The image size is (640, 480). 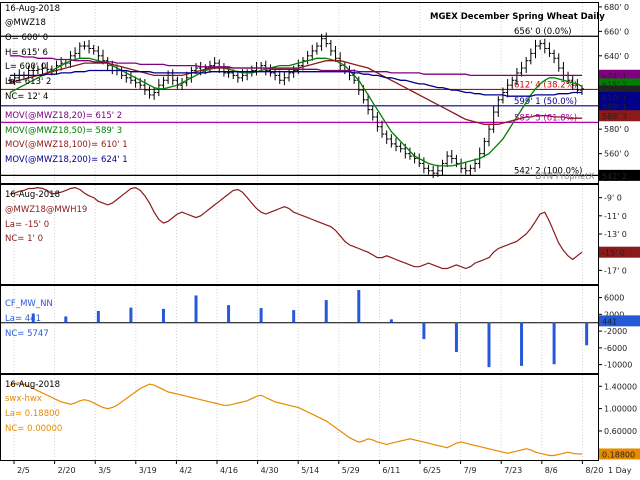 I want to click on x-tick-label: 7/23, so click(x=513, y=470).